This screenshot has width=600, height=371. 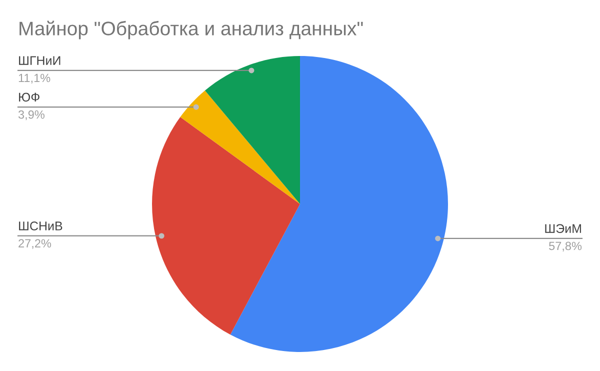 What do you see at coordinates (191, 30) in the screenshot?
I see `chart-title: Майнор "Обработка и анализ данных"` at bounding box center [191, 30].